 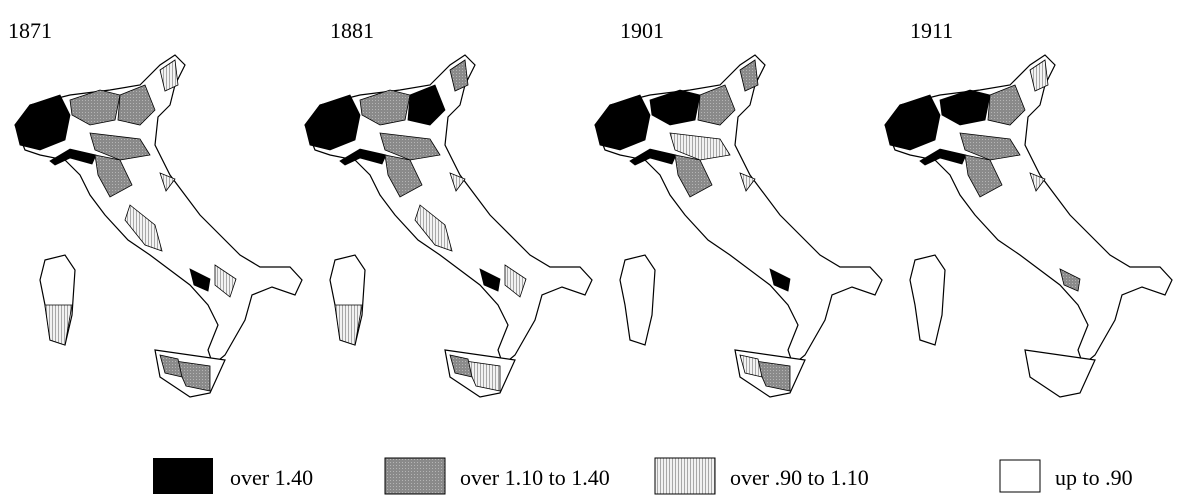 What do you see at coordinates (1094, 477) in the screenshot?
I see `legend-label: up to .90` at bounding box center [1094, 477].